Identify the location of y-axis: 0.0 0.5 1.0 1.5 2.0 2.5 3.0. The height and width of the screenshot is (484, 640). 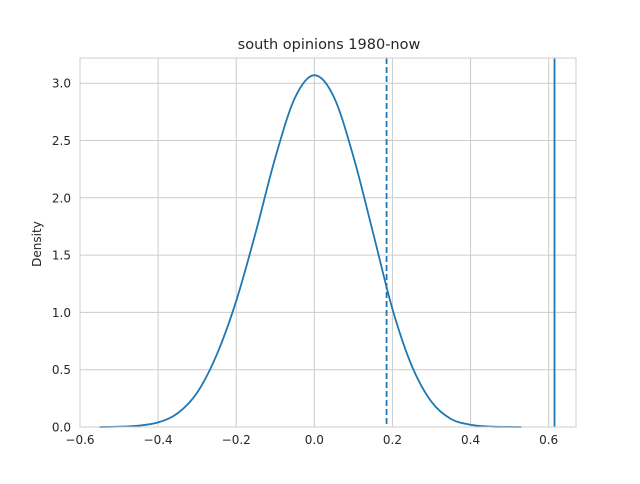
(61, 256).